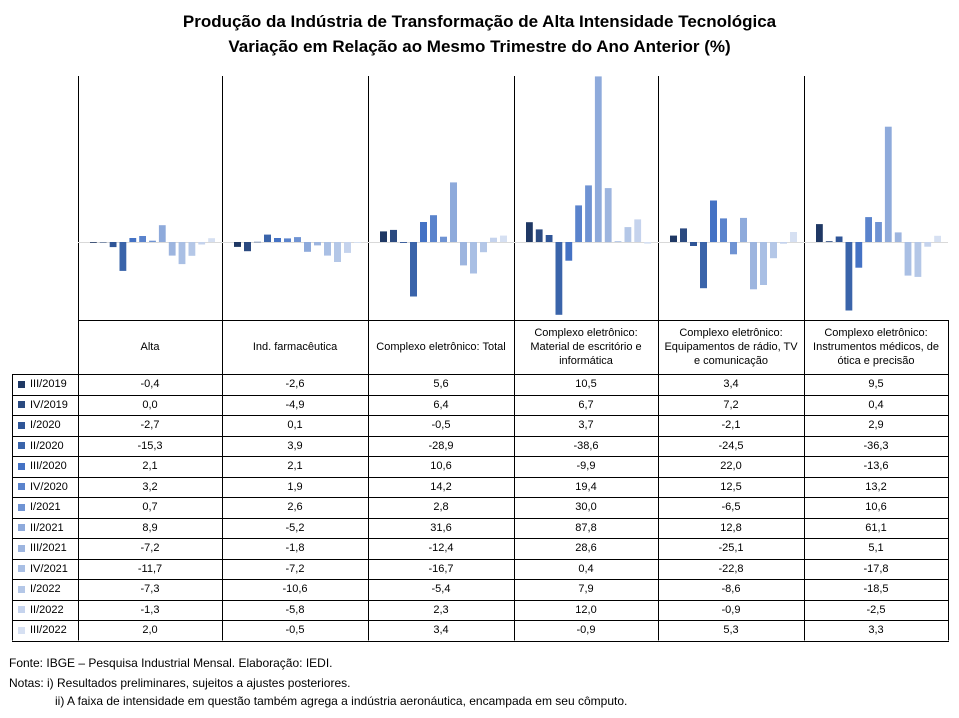  Describe the element at coordinates (48, 466) in the screenshot. I see `legend-label: III/2020` at that location.